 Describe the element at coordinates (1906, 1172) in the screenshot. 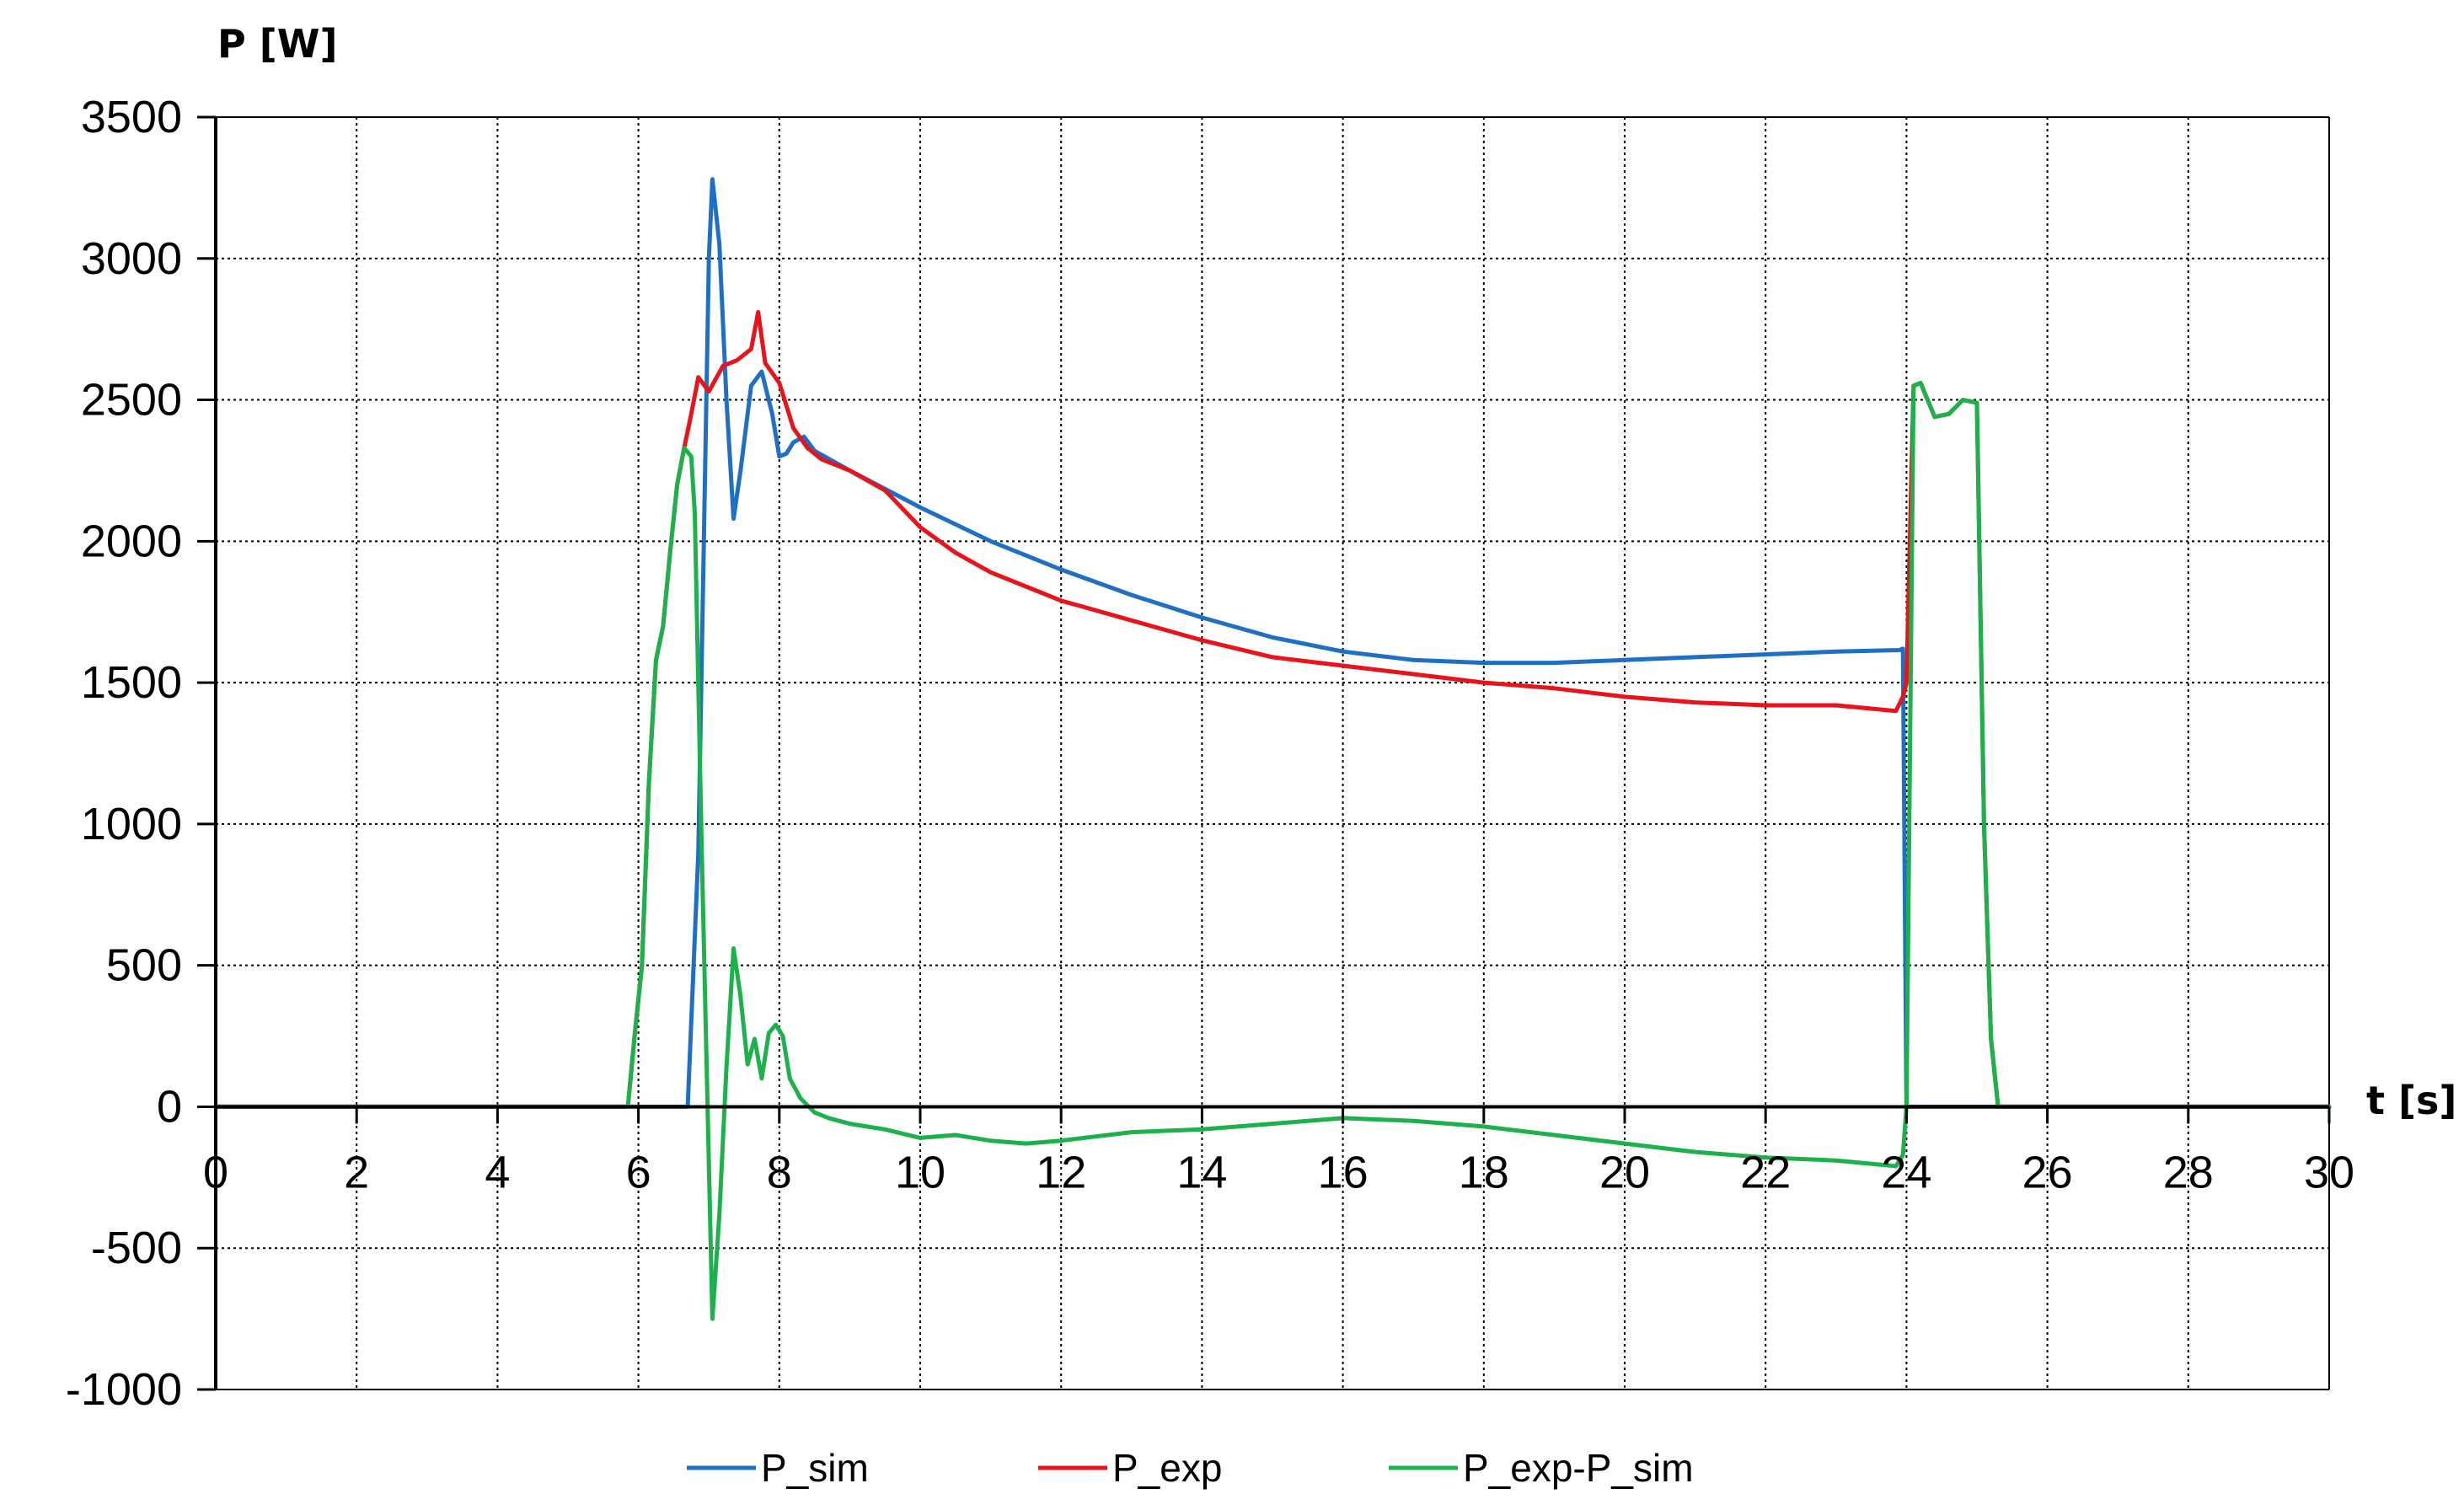

I see `x-tick-label-12: 24` at that location.